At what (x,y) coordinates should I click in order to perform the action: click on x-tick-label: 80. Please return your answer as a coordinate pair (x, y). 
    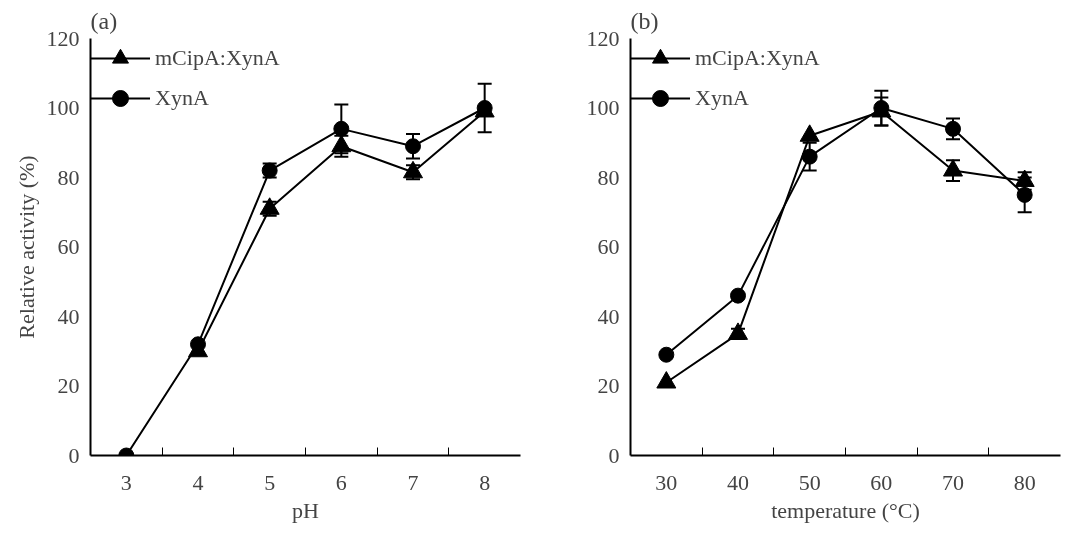
    Looking at the image, I should click on (1024, 482).